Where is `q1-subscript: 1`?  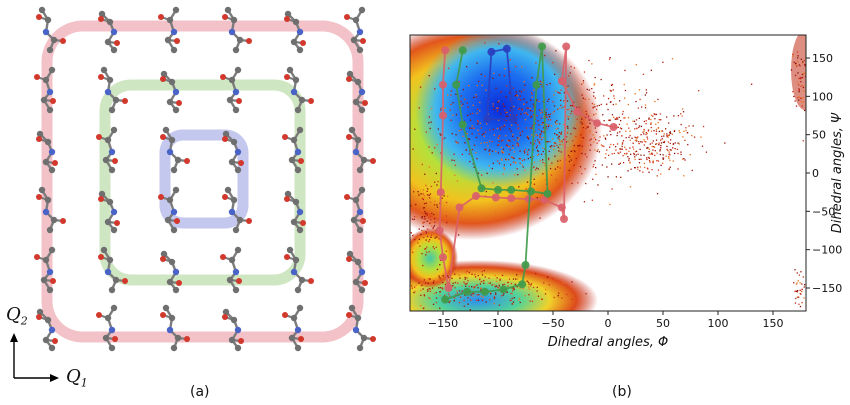
q1-subscript: 1 is located at coordinates (84, 383).